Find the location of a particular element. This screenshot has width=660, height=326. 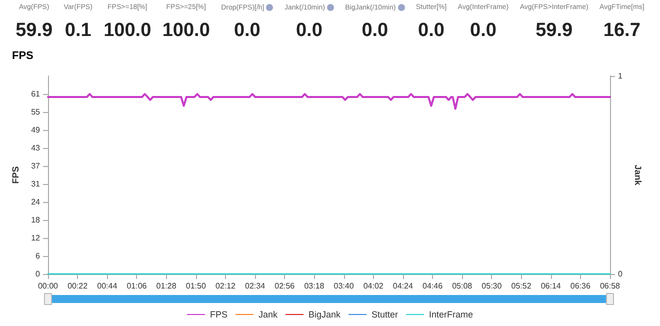

x-tick-label: 01:28 is located at coordinates (166, 286).